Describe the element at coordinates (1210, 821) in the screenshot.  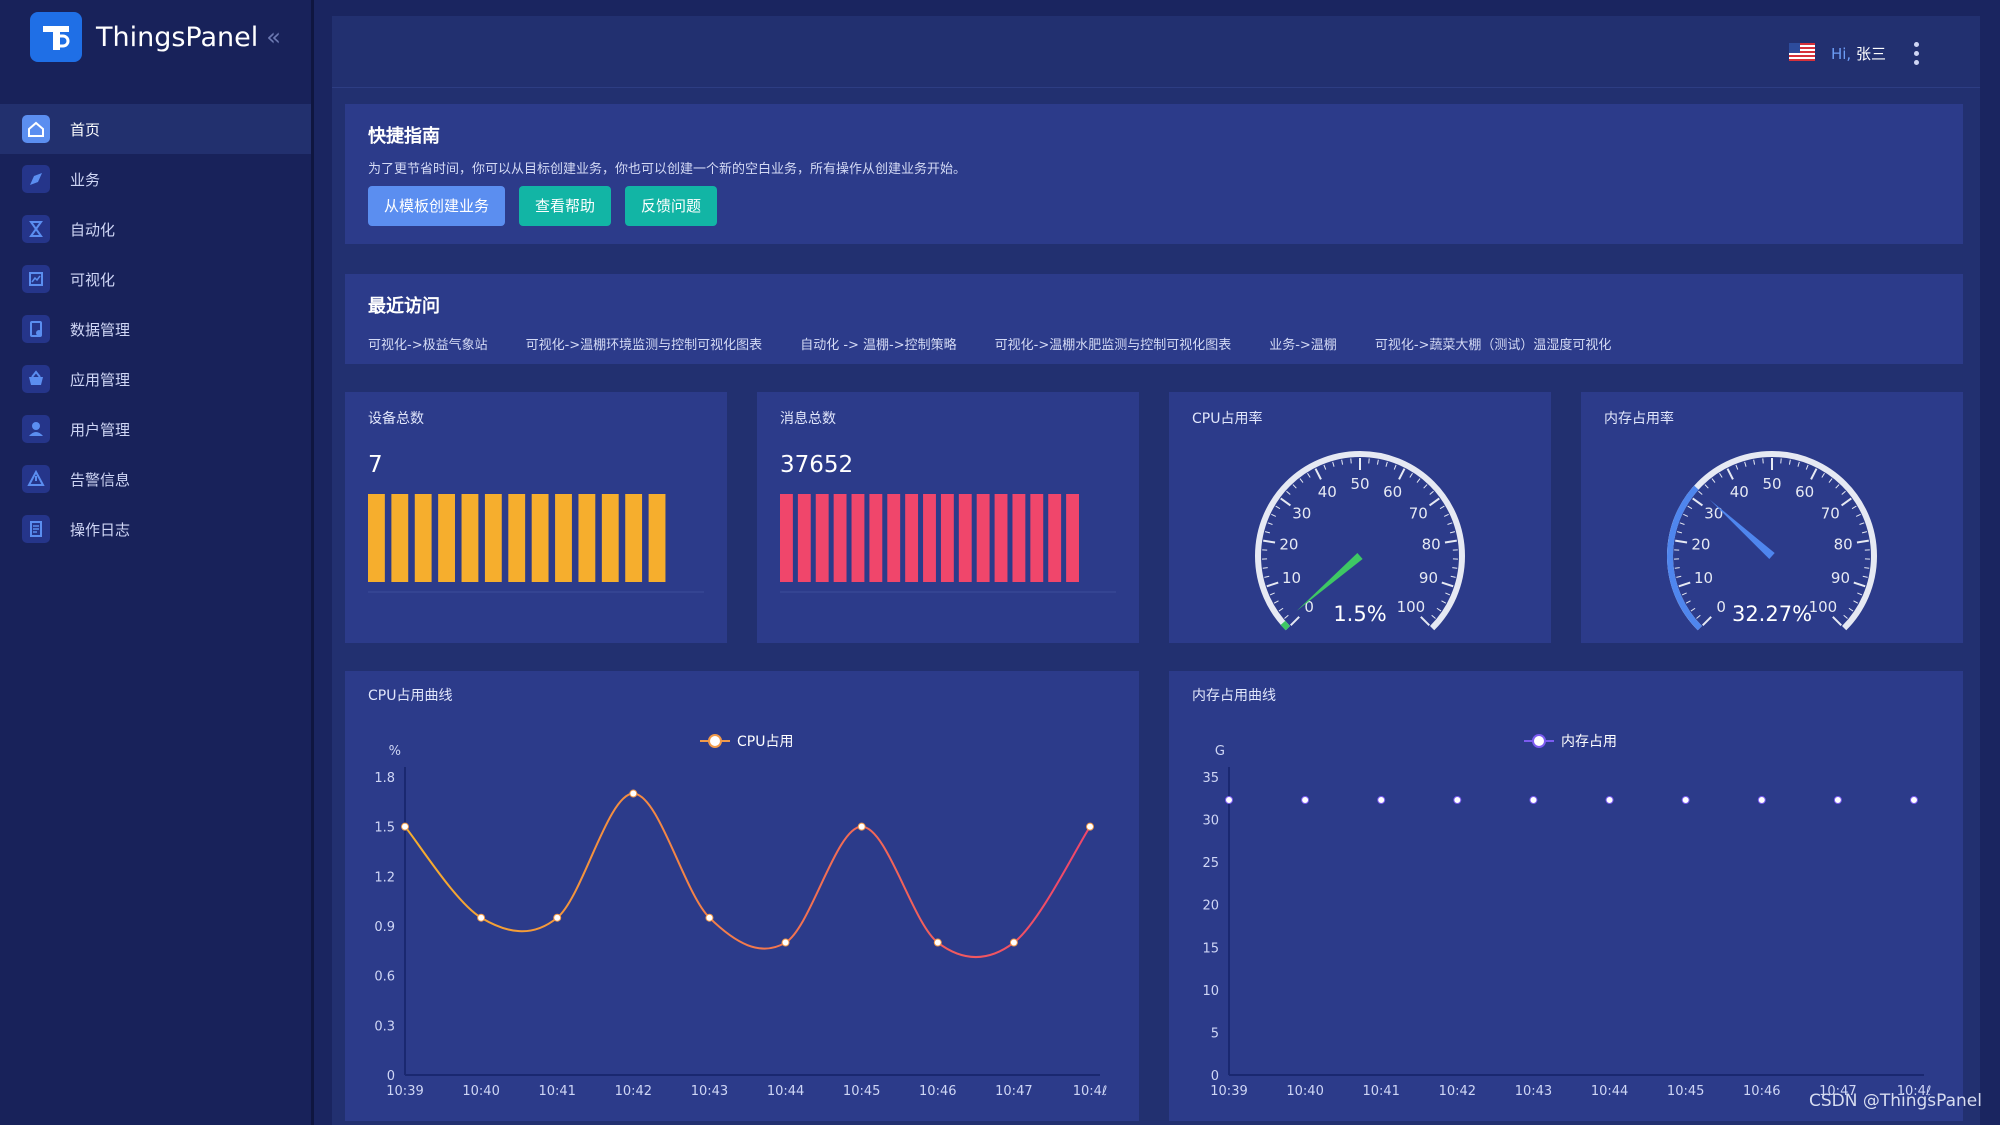
I see `y-tick-label: 30` at that location.